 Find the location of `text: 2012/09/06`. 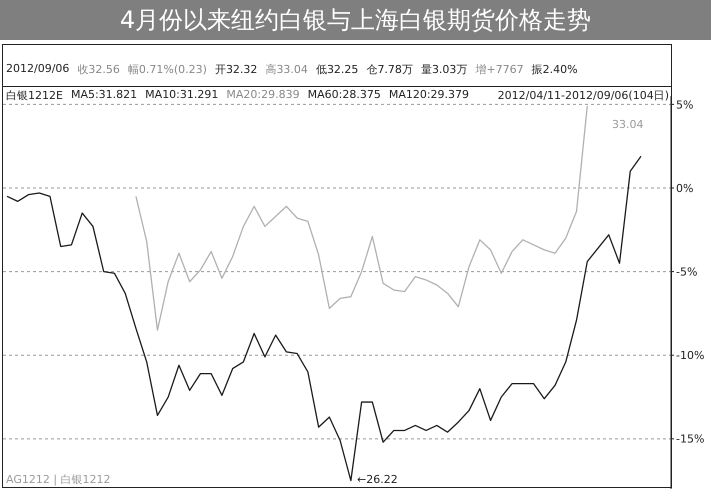

text: 2012/09/06 is located at coordinates (38, 69).